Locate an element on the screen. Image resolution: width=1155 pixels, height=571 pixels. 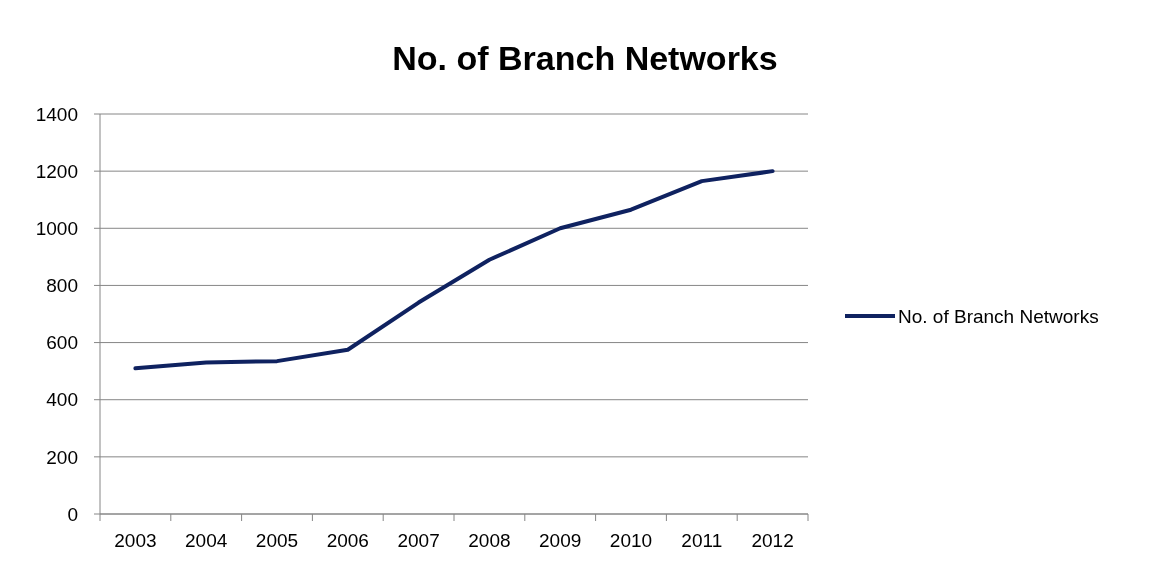
x-tick-label: 2003 is located at coordinates (135, 540).